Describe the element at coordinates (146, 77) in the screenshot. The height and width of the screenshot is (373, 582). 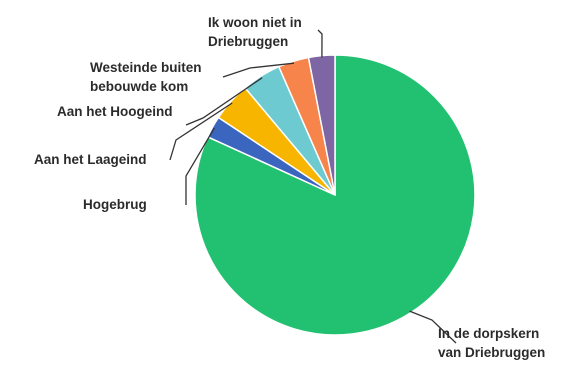
I see `slice-label: Westeinde buiten bebouwde kom` at that location.